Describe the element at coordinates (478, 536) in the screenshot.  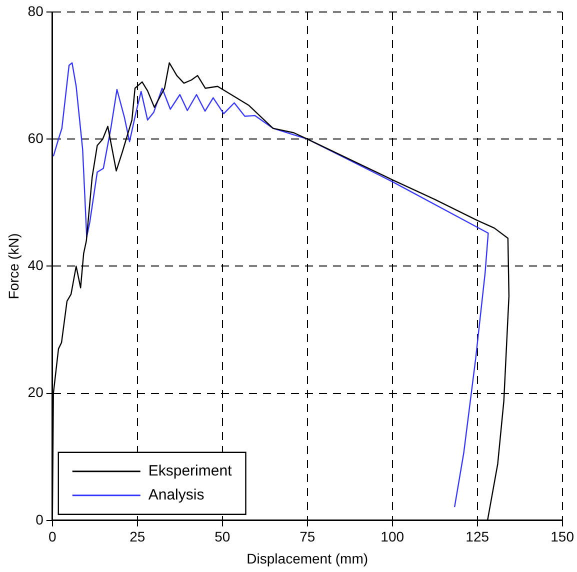
I see `x-tick-label: 125` at that location.